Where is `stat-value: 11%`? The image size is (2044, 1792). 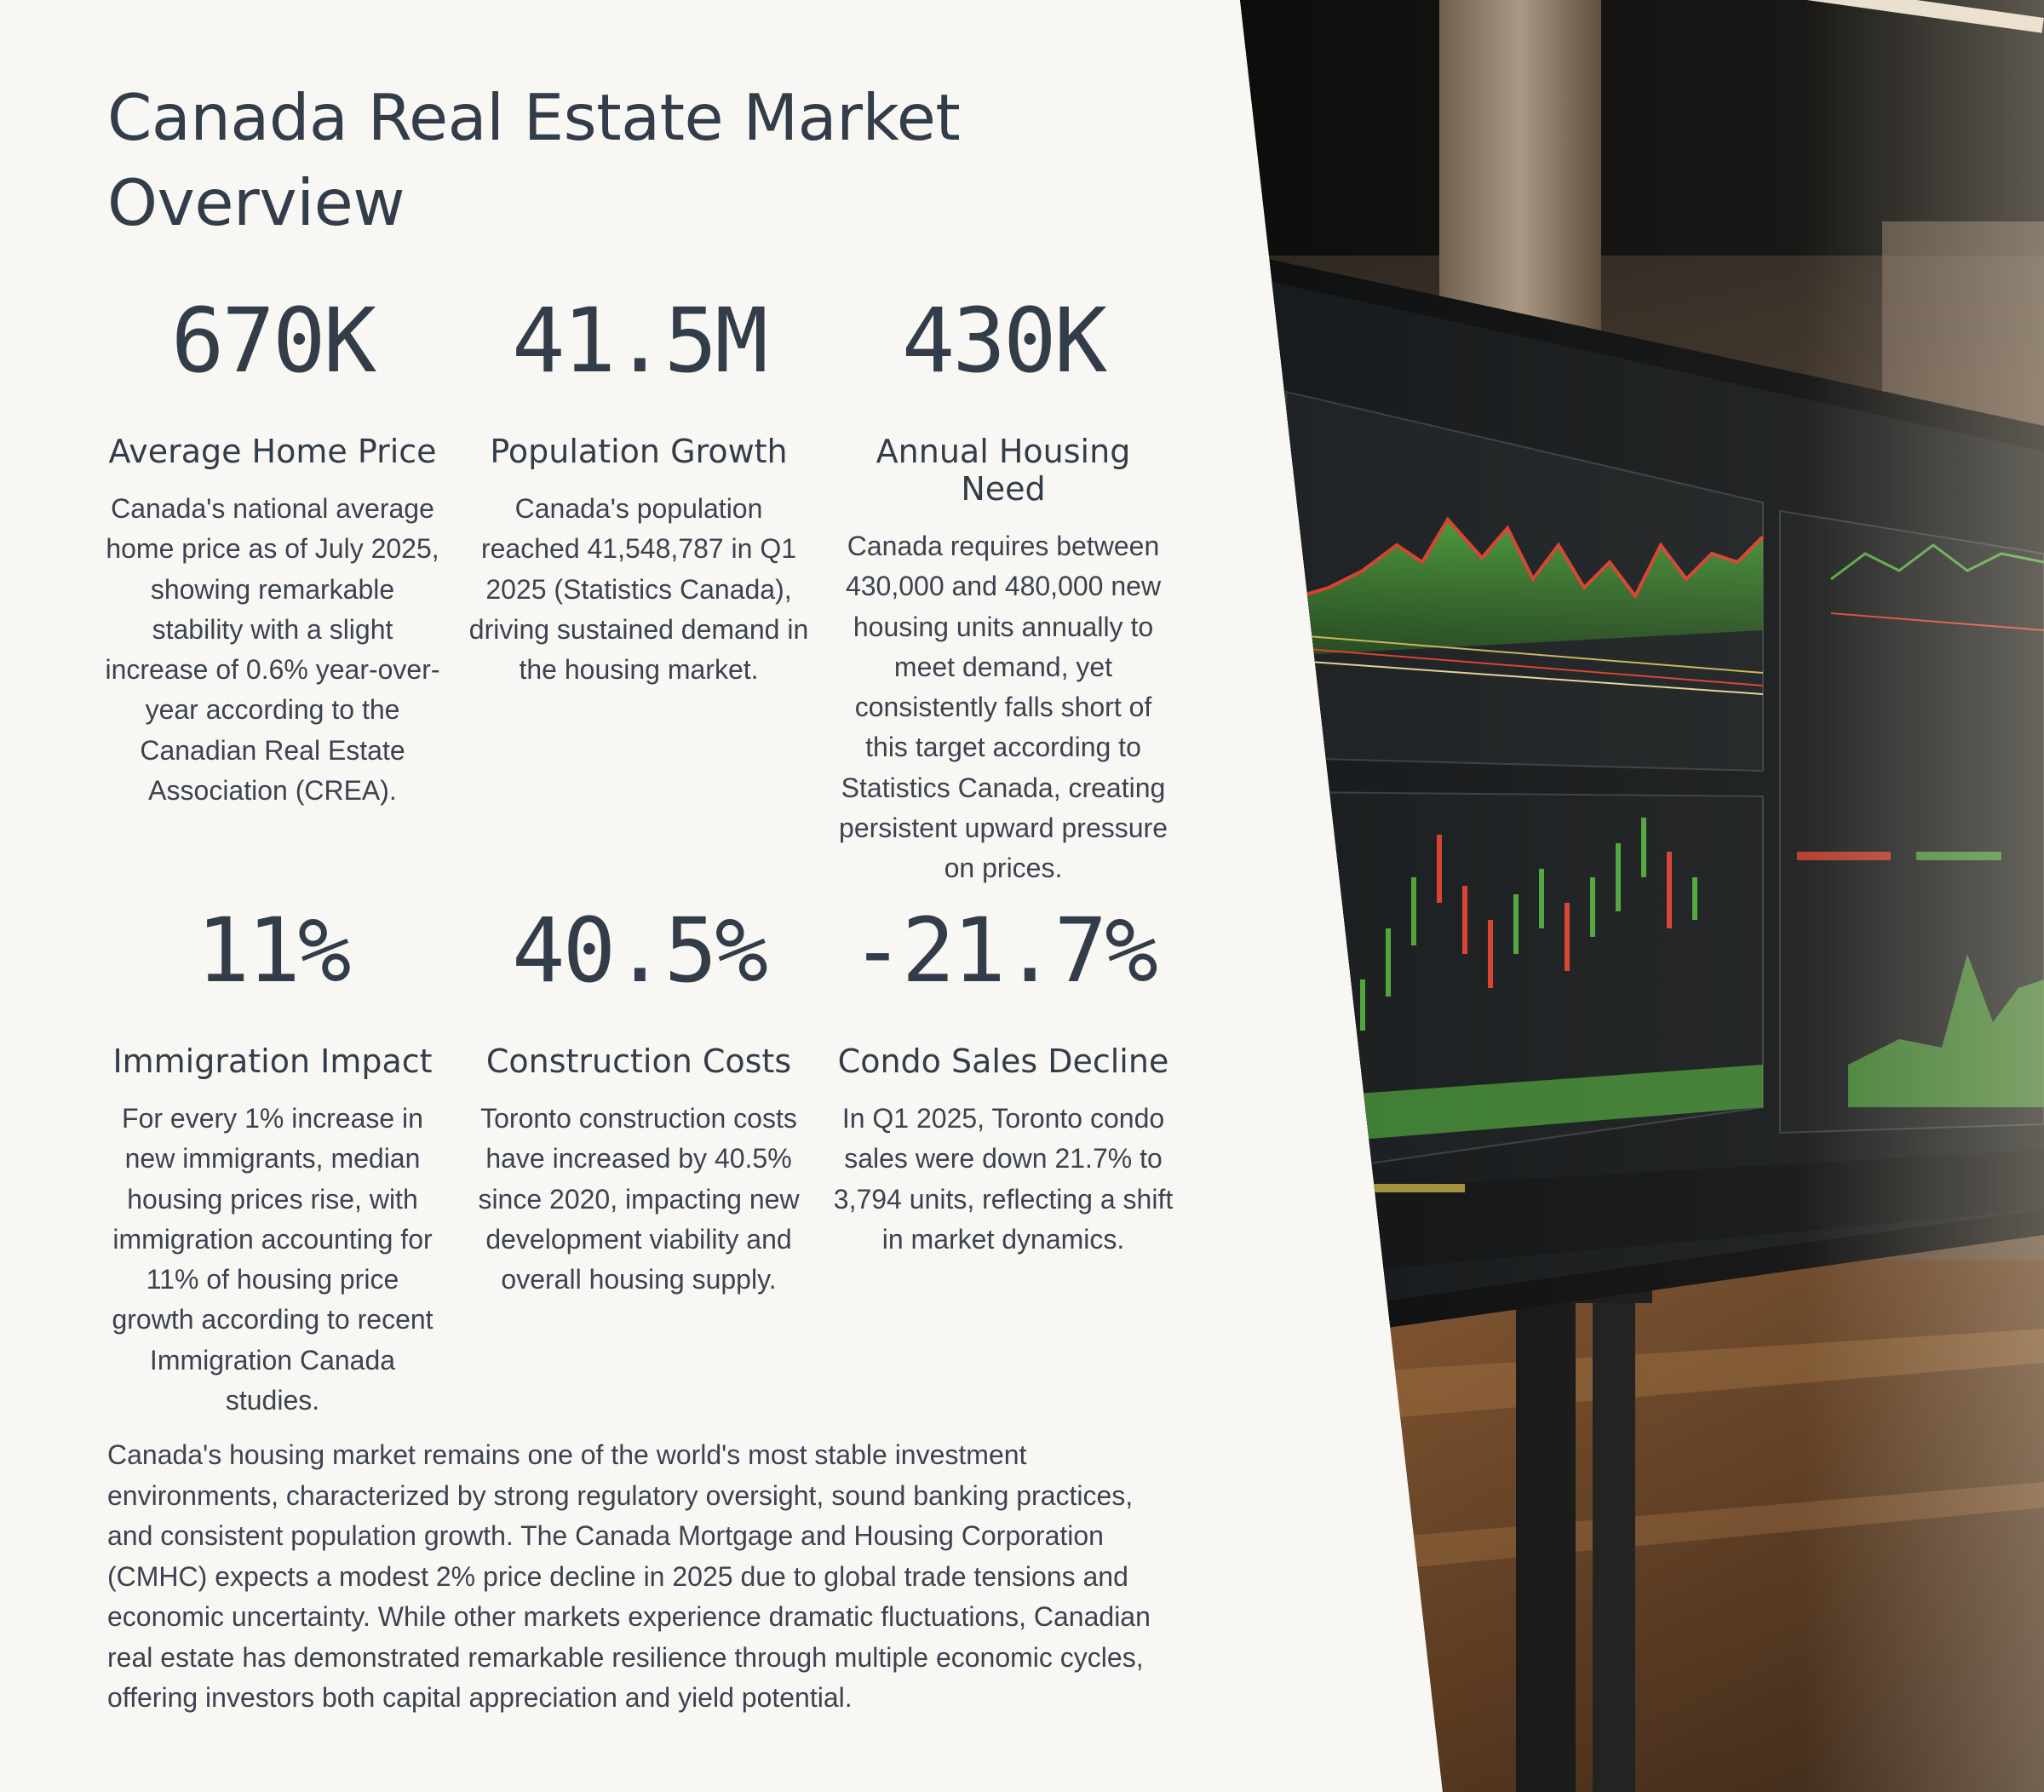 stat-value: 11% is located at coordinates (274, 950).